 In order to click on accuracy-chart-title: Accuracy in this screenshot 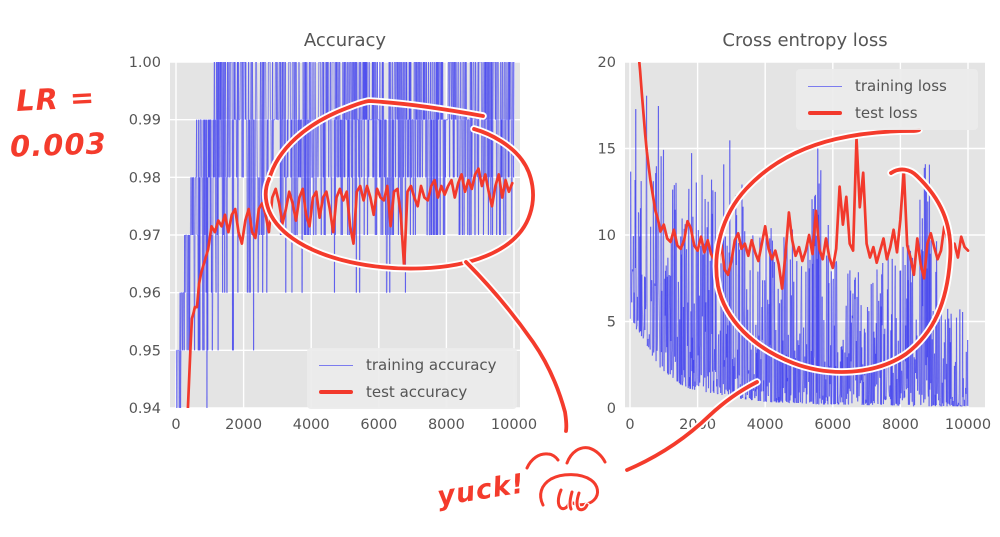, I will do `click(345, 40)`.